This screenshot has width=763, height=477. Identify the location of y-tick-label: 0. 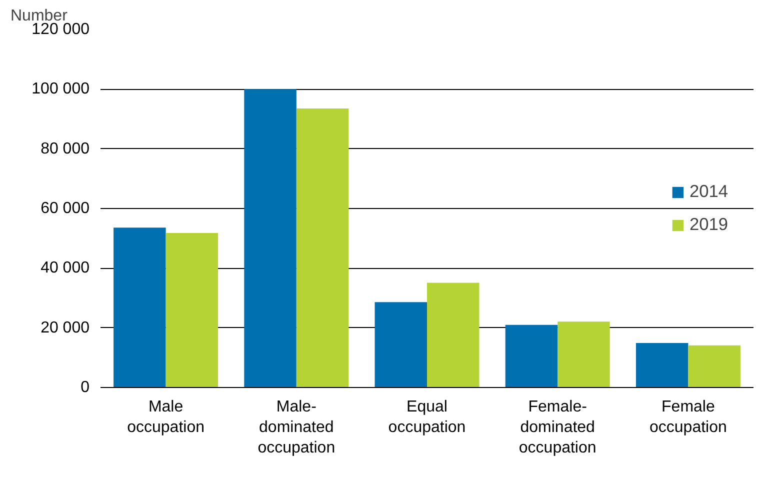
(85, 387).